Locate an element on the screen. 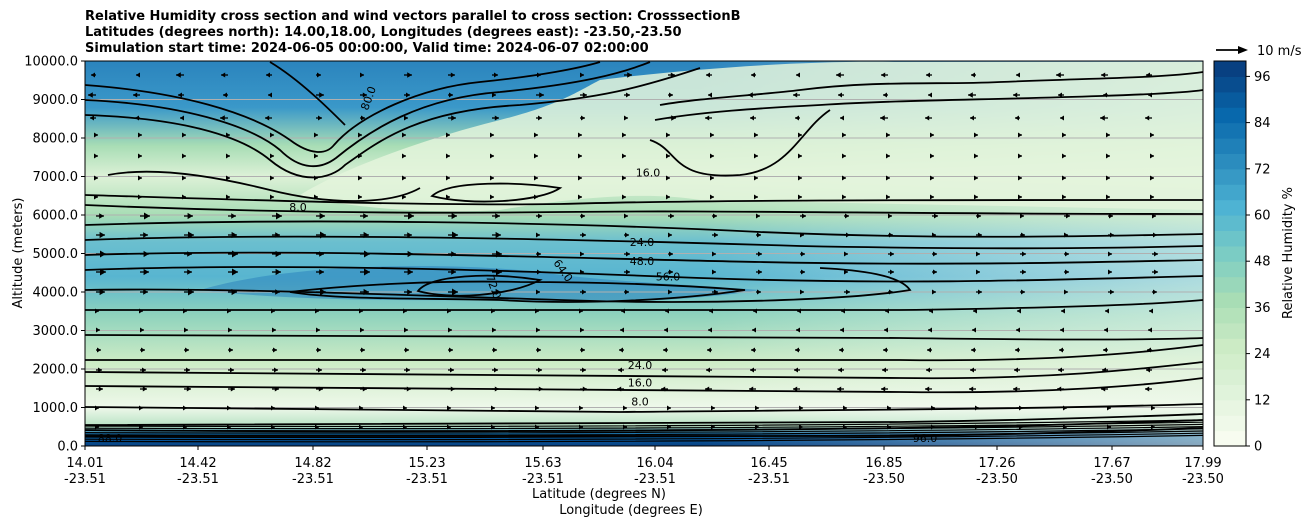 Image resolution: width=1304 pixels, height=526 pixels. y-tick-label: 7000.0 is located at coordinates (56, 177).